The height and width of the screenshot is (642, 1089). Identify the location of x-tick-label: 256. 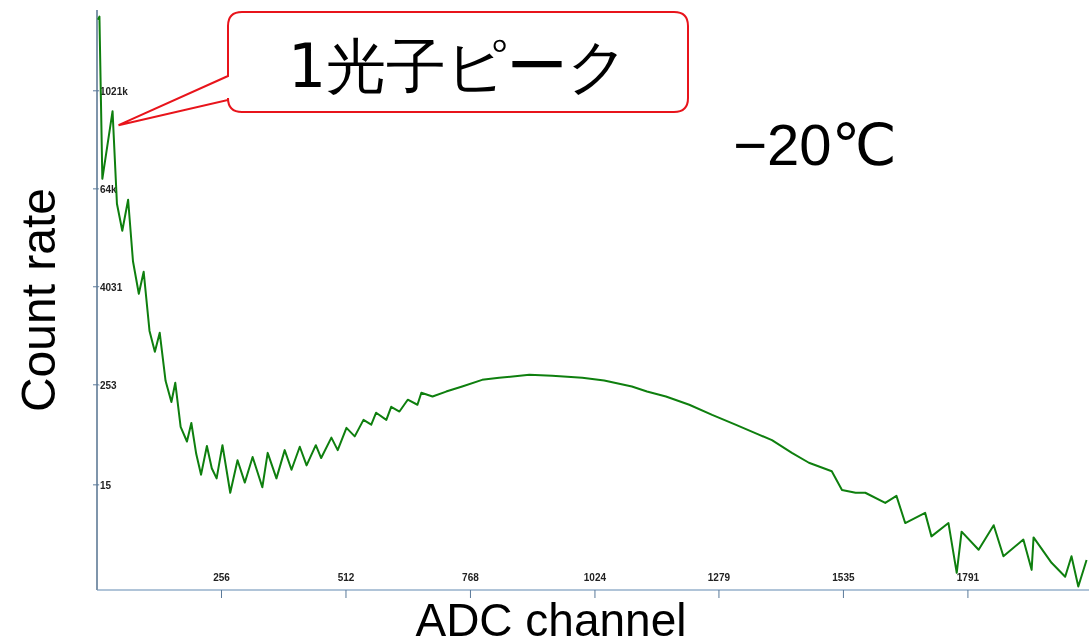
(222, 577).